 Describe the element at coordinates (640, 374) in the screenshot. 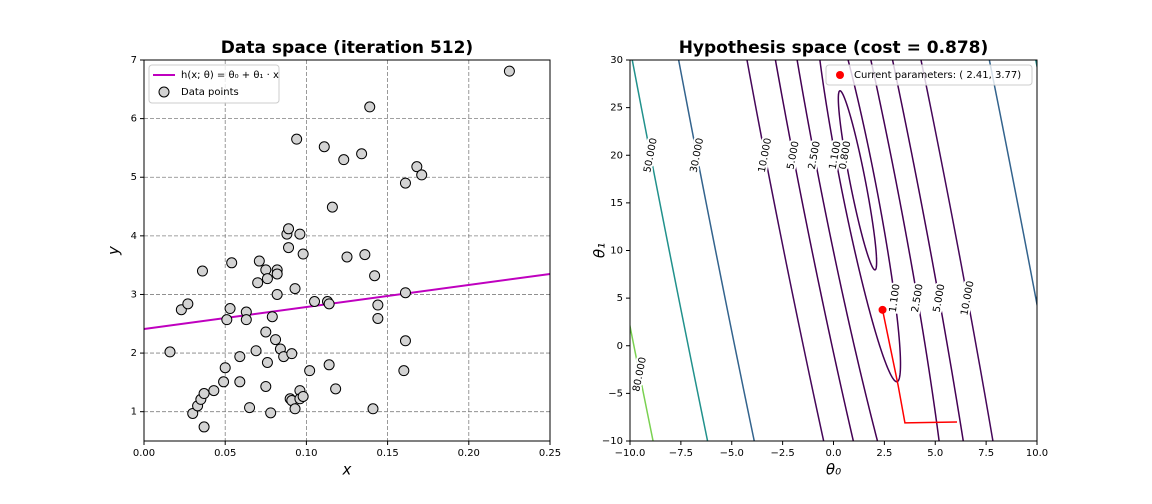

I see `contour-label: 80.000` at that location.